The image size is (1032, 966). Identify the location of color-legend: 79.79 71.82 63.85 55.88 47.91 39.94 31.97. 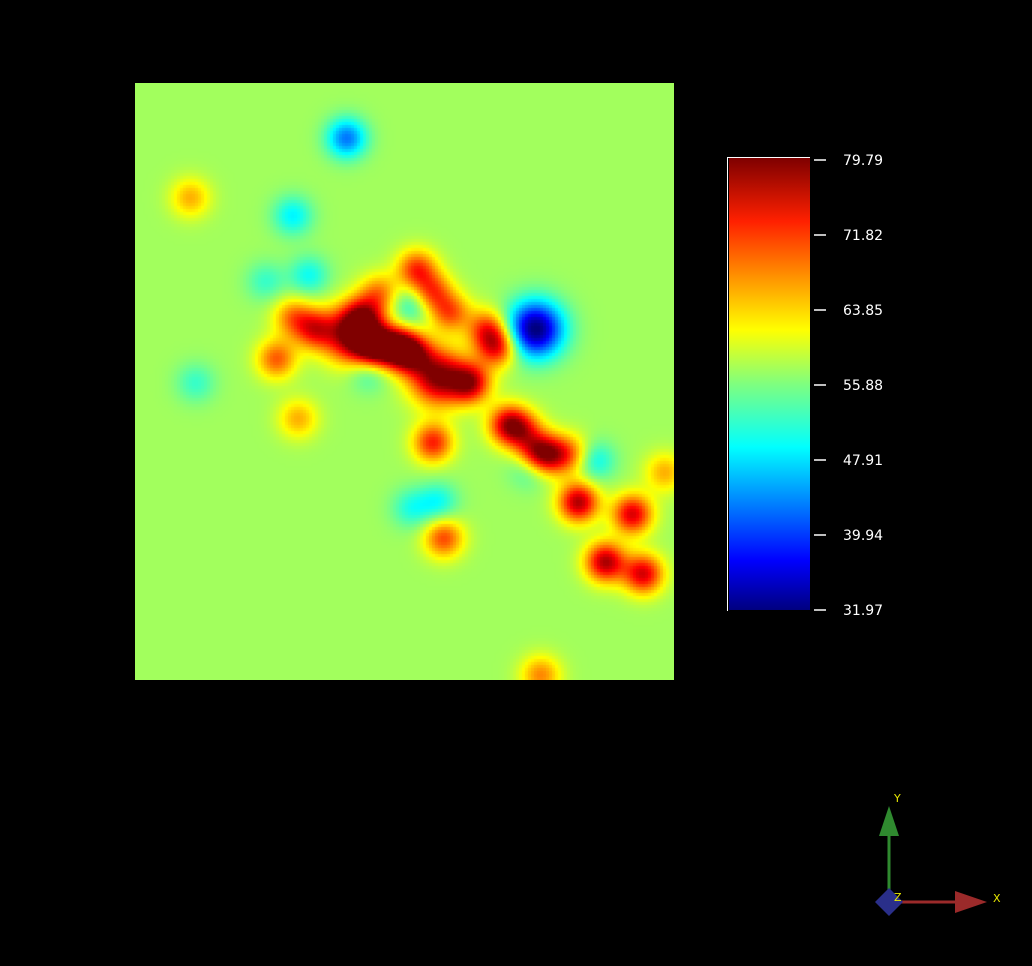
(805, 386).